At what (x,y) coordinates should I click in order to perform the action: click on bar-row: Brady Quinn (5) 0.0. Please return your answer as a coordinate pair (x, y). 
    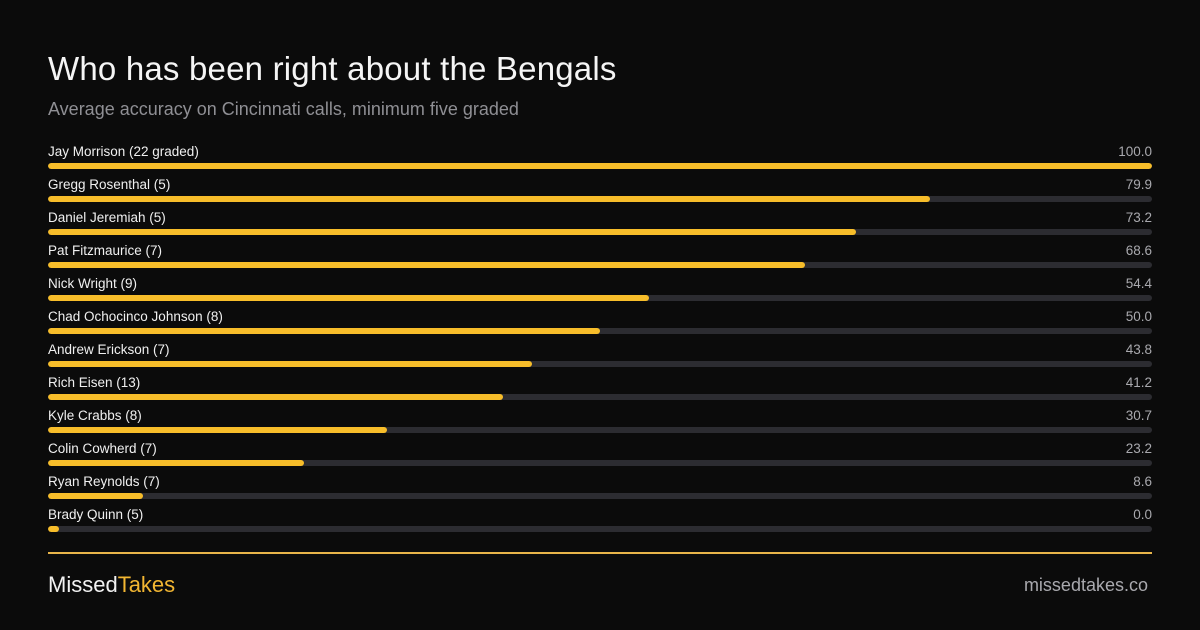
    Looking at the image, I should click on (600, 521).